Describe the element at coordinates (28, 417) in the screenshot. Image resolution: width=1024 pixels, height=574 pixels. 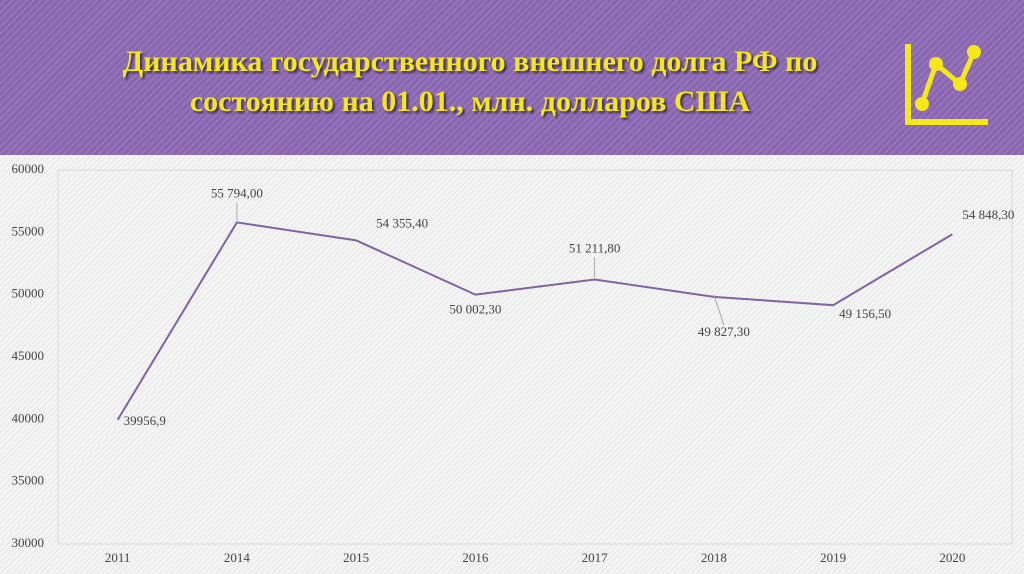
I see `y-tick-label: 40000` at that location.